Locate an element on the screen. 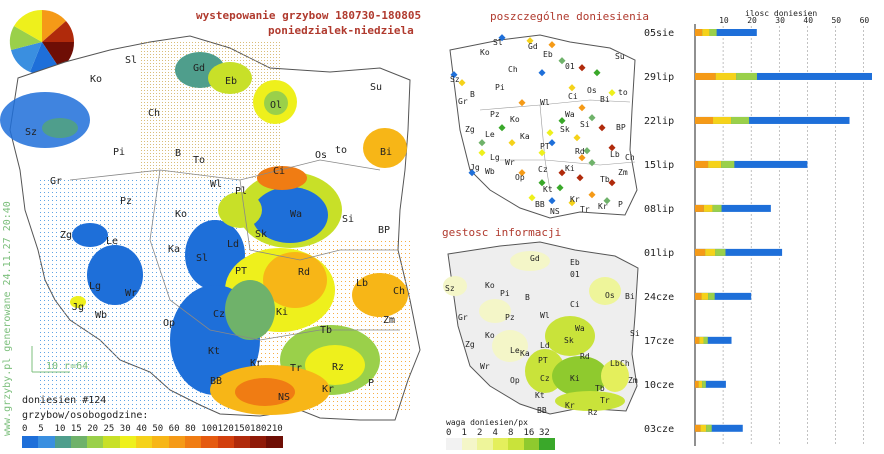  city-label: to is located at coordinates (623, 92).